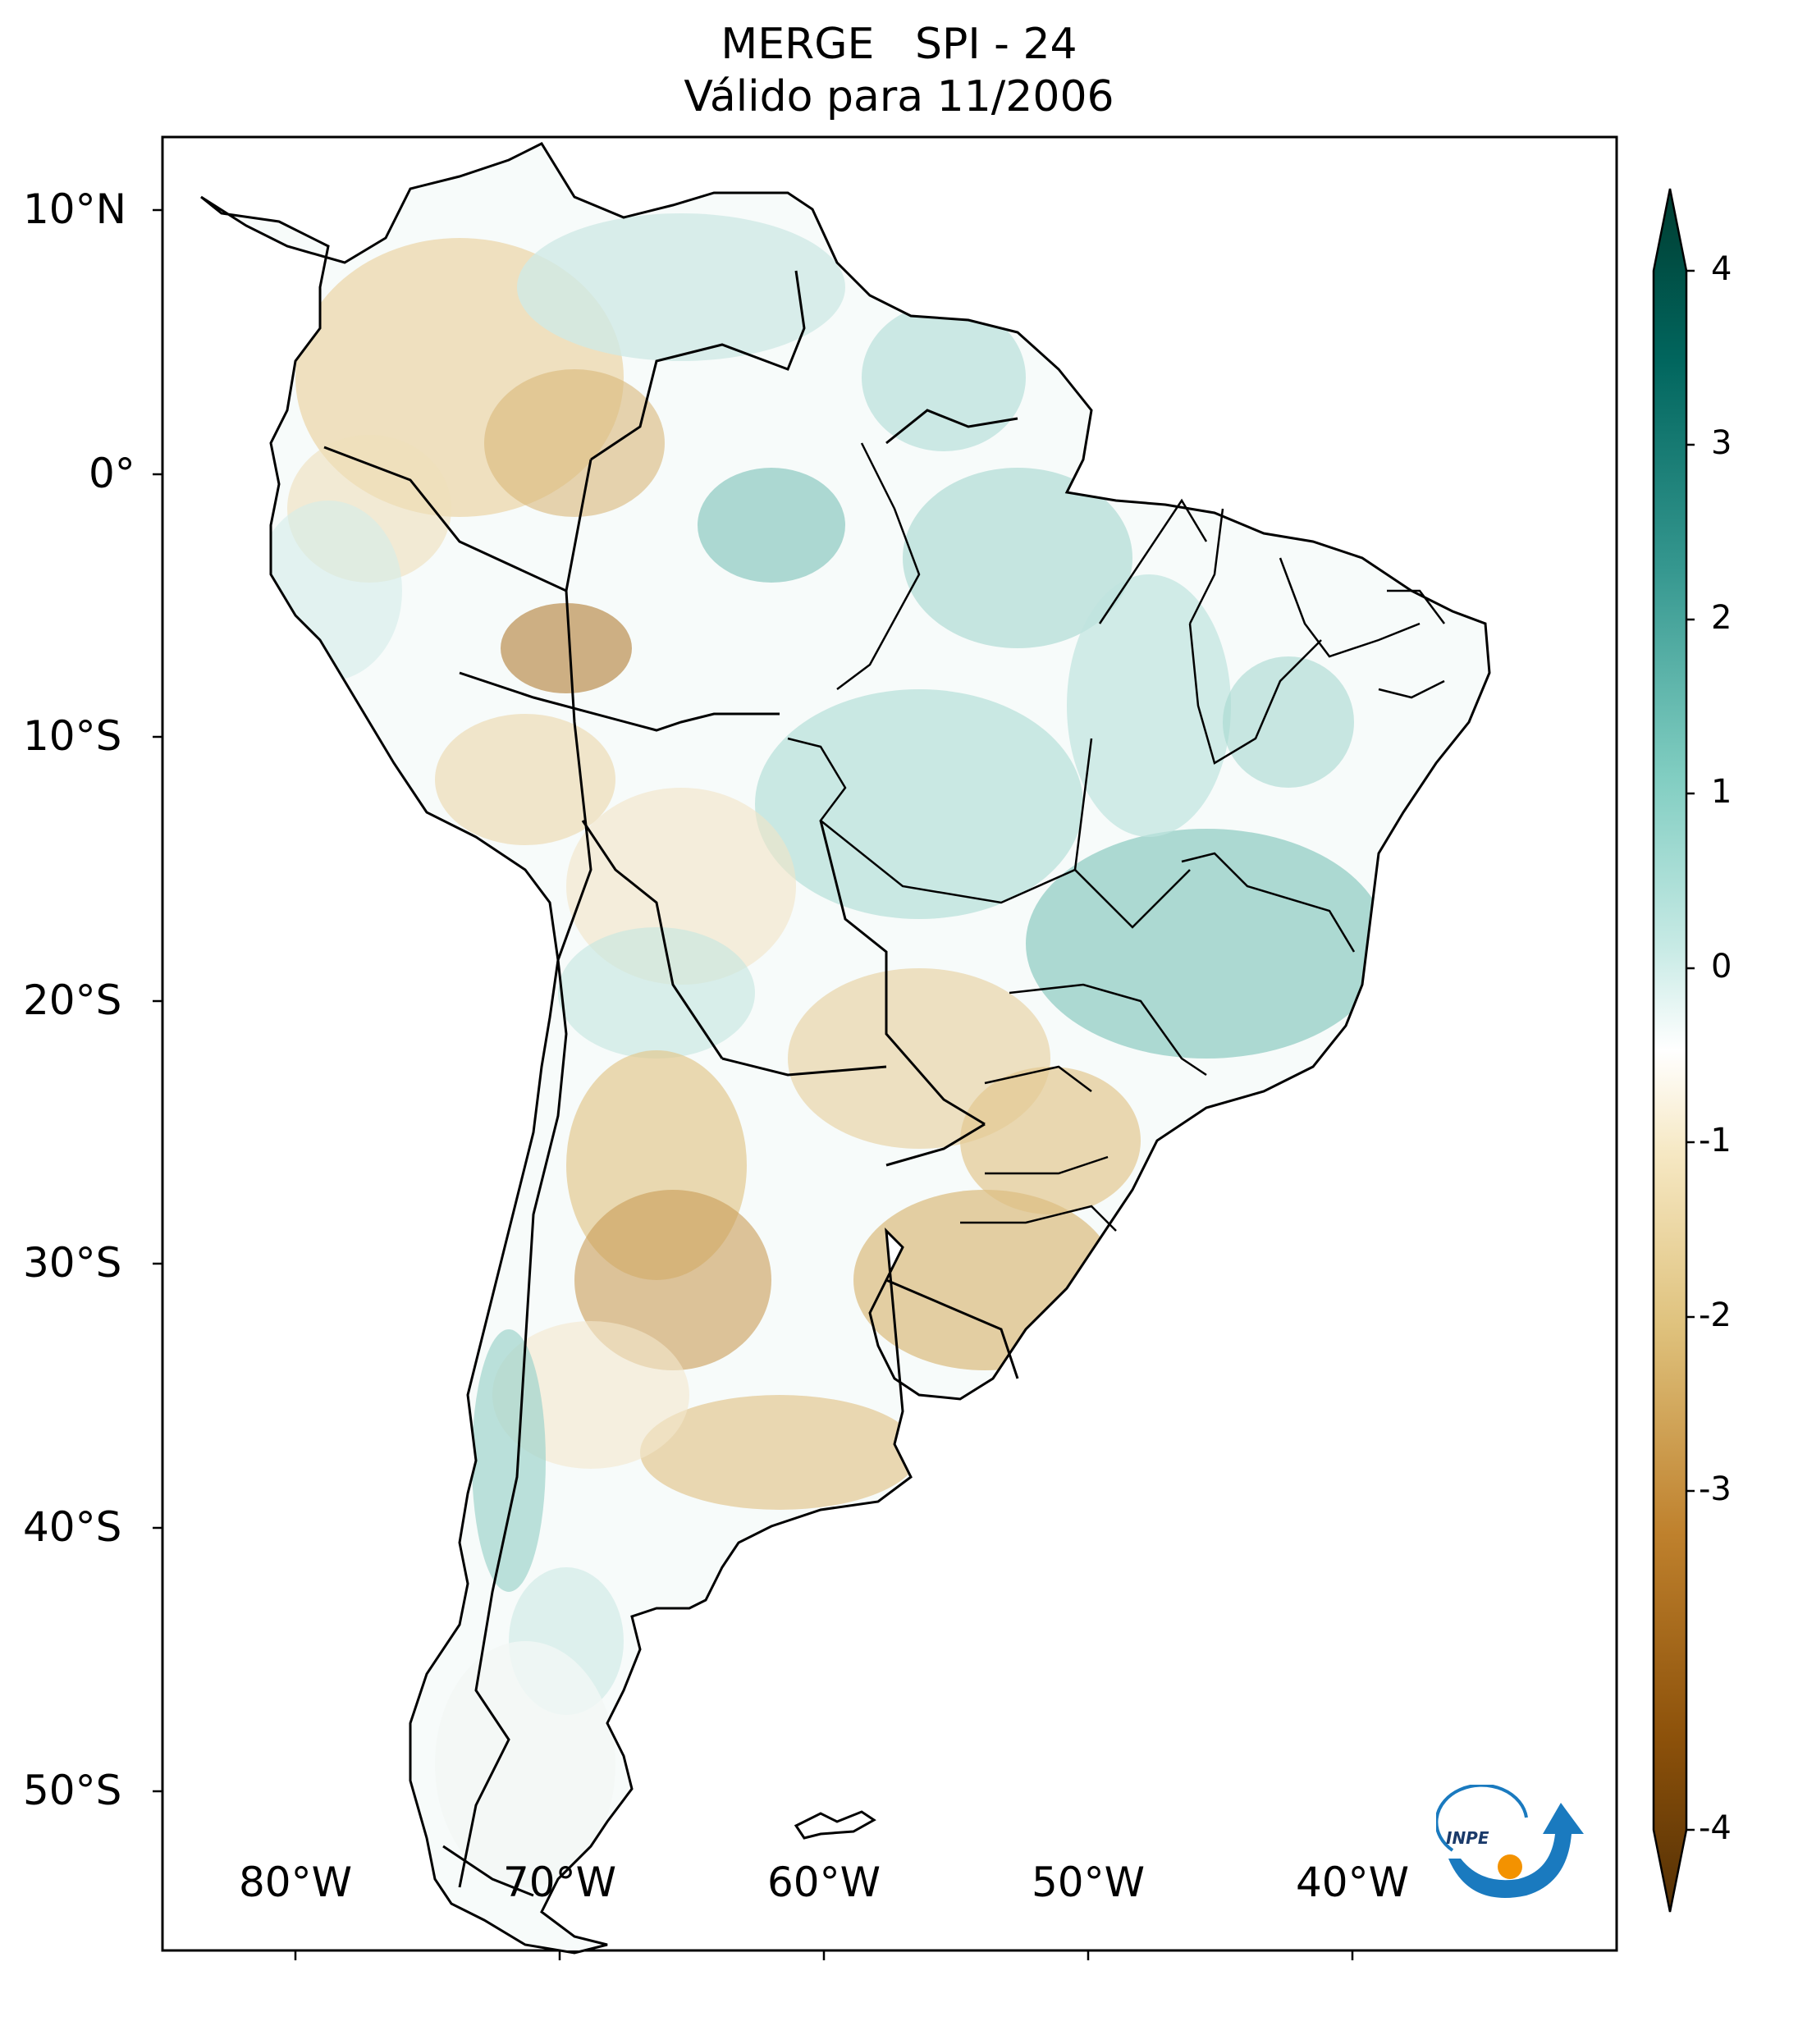 This screenshot has height=2044, width=1798. What do you see at coordinates (112, 473) in the screenshot?
I see `lat-tick-label: 0°` at bounding box center [112, 473].